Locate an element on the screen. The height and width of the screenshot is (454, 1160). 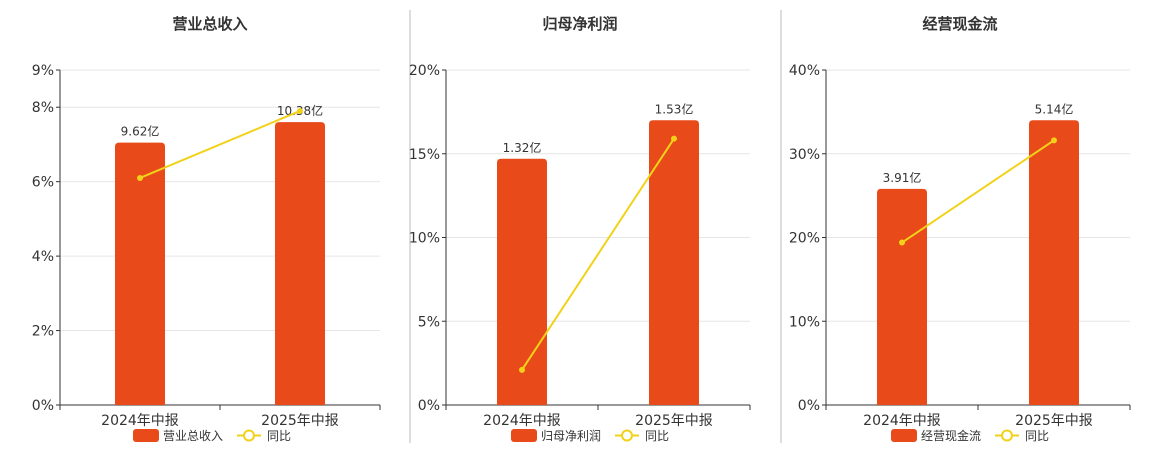
y-tick-label: 9% is located at coordinates (43, 71).